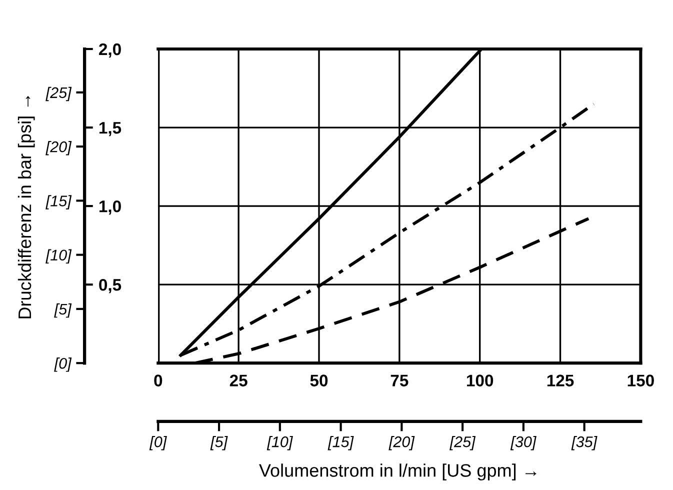 Image resolution: width=673 pixels, height=490 pixels. Describe the element at coordinates (219, 443) in the screenshot. I see `x2-tick-label: [5]` at that location.